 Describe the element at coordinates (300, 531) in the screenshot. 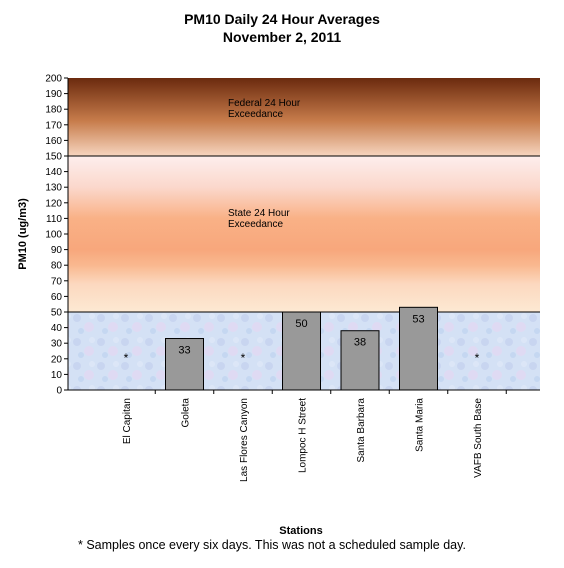

I see `x-axis-title: Stations` at that location.